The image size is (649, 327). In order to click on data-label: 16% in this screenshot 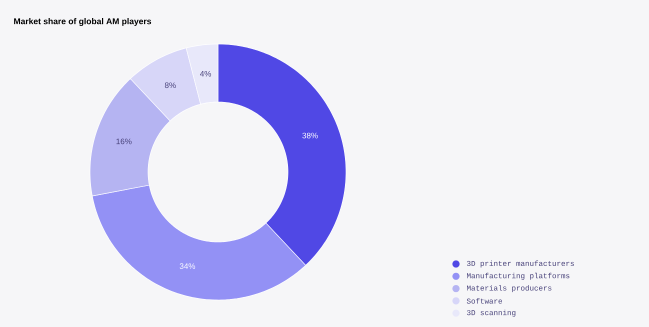, I will do `click(124, 141)`.